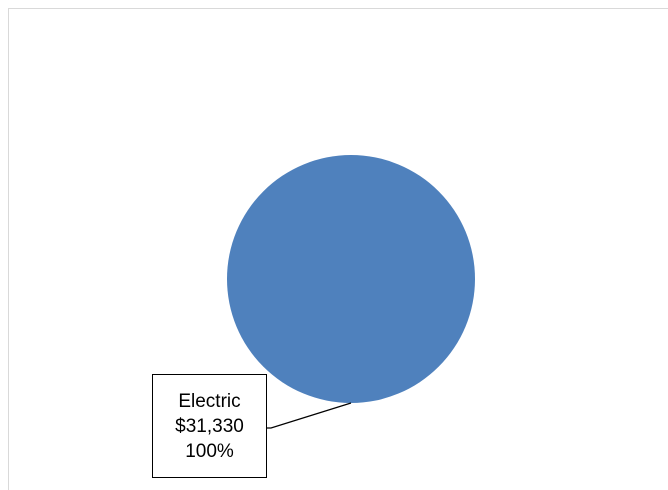 This screenshot has height=490, width=668. What do you see at coordinates (209, 401) in the screenshot?
I see `data-label-category: Electric` at bounding box center [209, 401].